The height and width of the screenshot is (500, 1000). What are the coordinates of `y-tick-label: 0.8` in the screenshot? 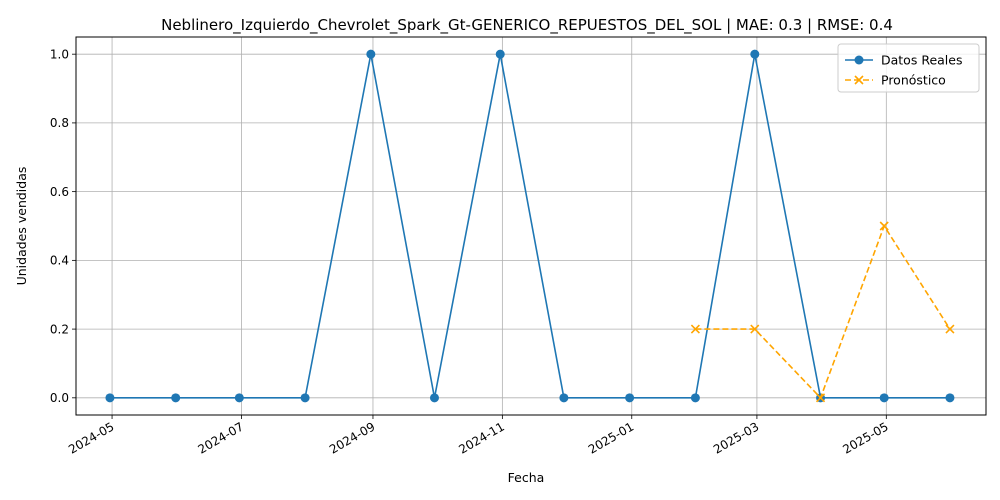 It's located at (59, 123).